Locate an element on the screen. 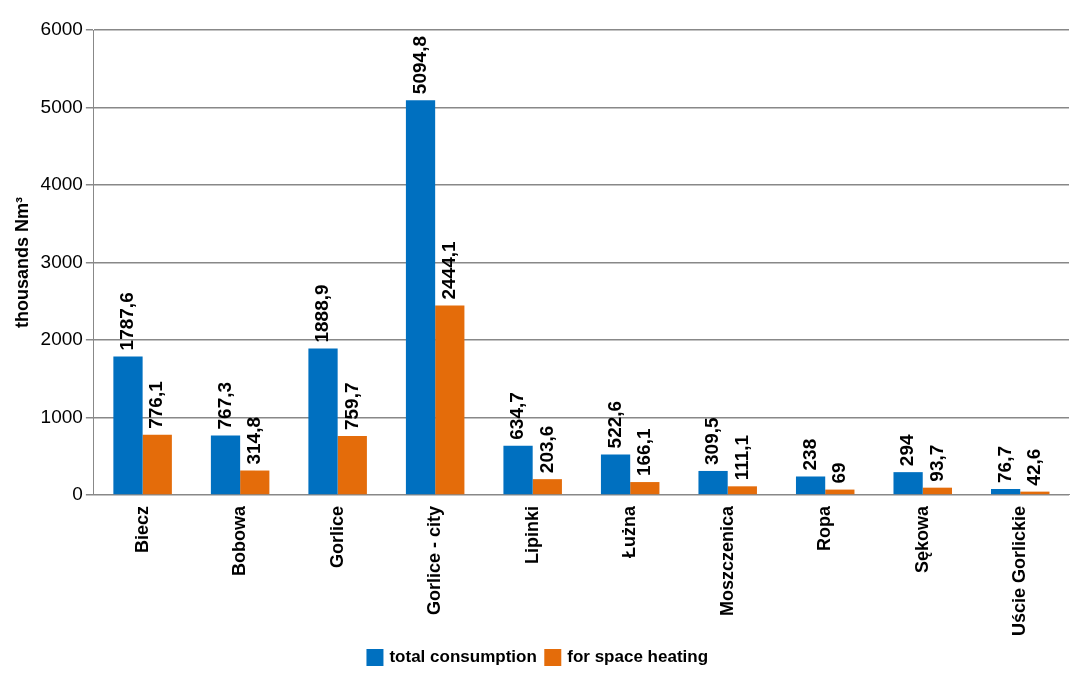 This screenshot has height=684, width=1087. data-label: 93,7 is located at coordinates (936, 463).